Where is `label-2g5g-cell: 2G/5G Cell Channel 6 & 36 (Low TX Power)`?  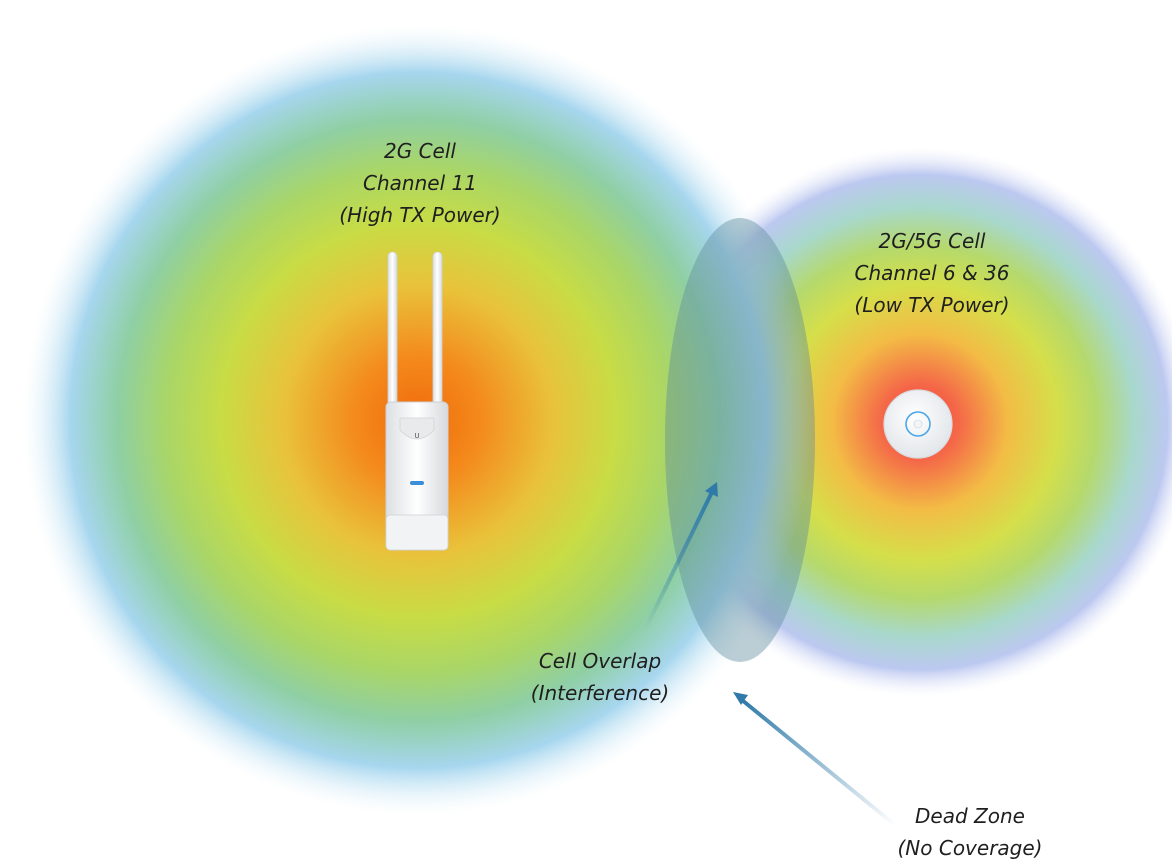
label-2g5g-cell: 2G/5G Cell Channel 6 & 36 (Low TX Power) is located at coordinates (932, 273).